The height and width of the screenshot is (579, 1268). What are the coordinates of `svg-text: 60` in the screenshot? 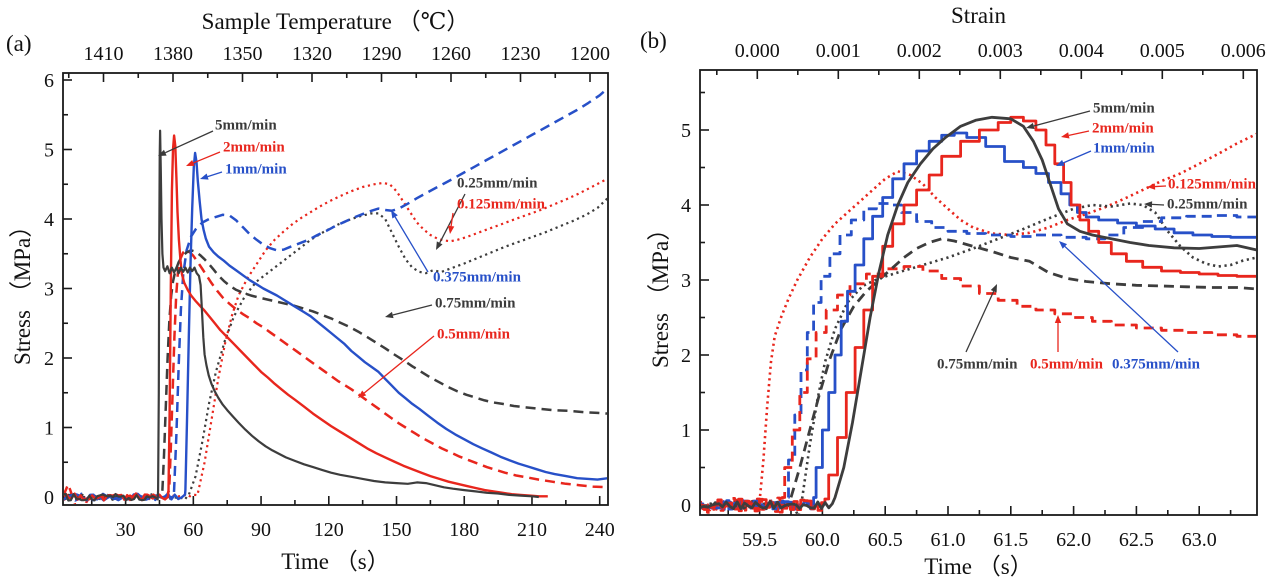 It's located at (193, 530).